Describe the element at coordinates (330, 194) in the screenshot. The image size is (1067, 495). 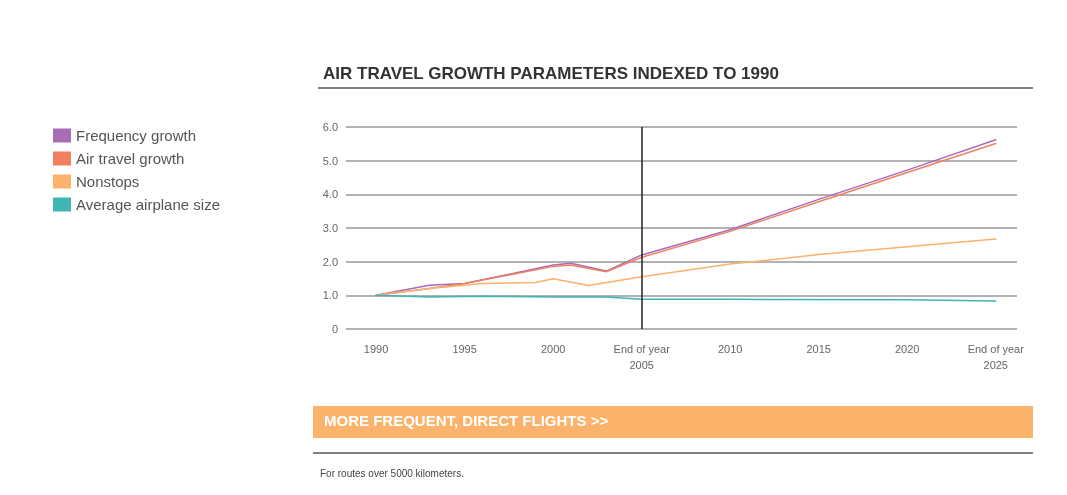
I see `y-tick-label: 4.0` at that location.